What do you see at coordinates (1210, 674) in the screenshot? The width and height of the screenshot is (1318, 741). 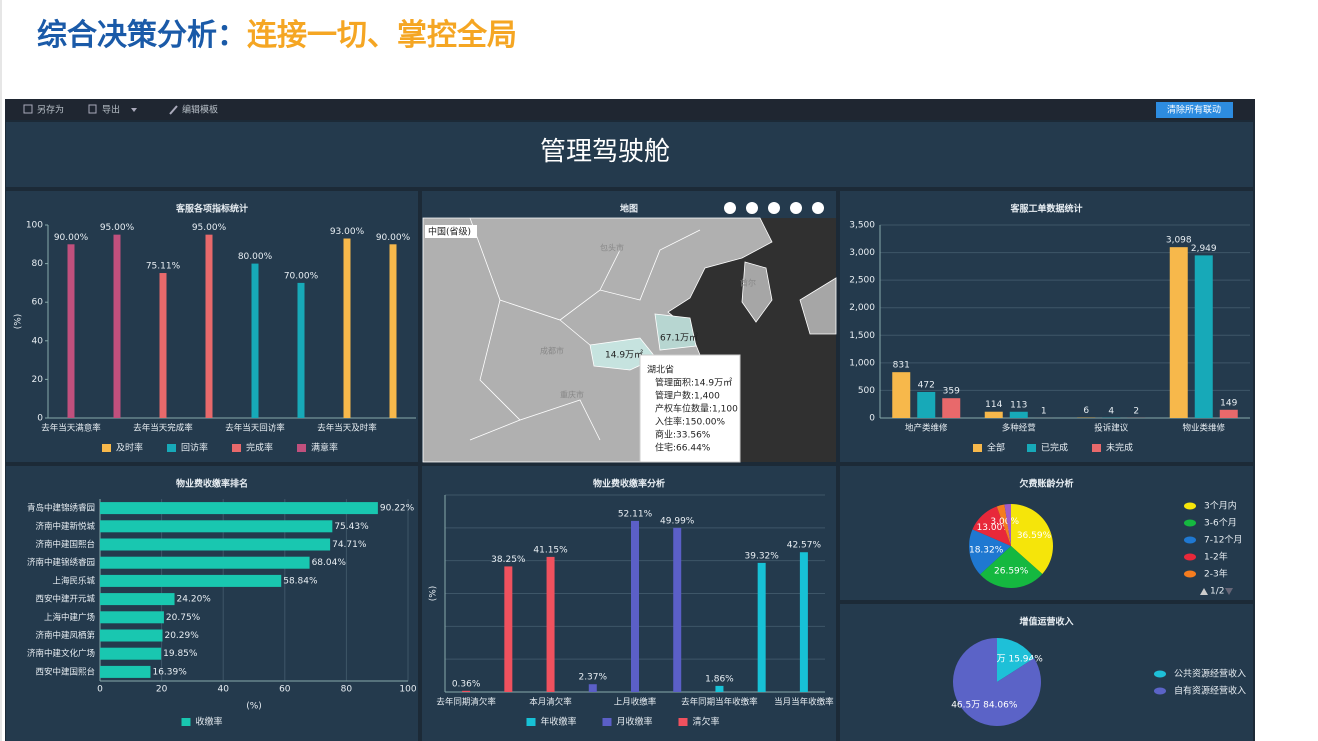 I see `legend-label: 公共资源经营收入` at bounding box center [1210, 674].